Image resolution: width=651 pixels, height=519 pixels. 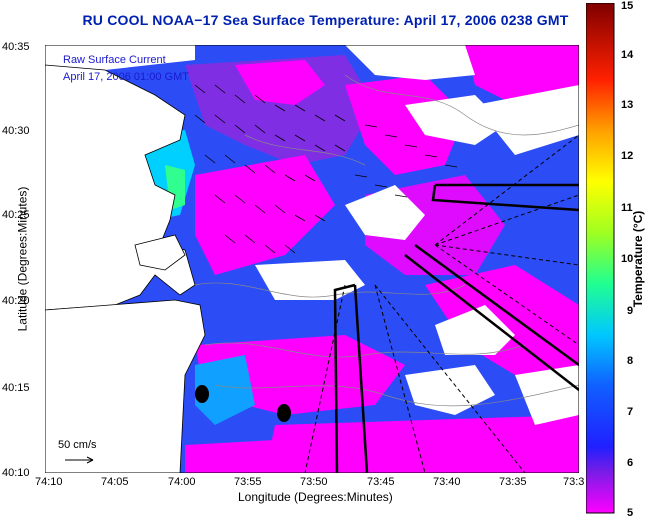 What do you see at coordinates (182, 482) in the screenshot?
I see `x-tick: 74:00` at bounding box center [182, 482].